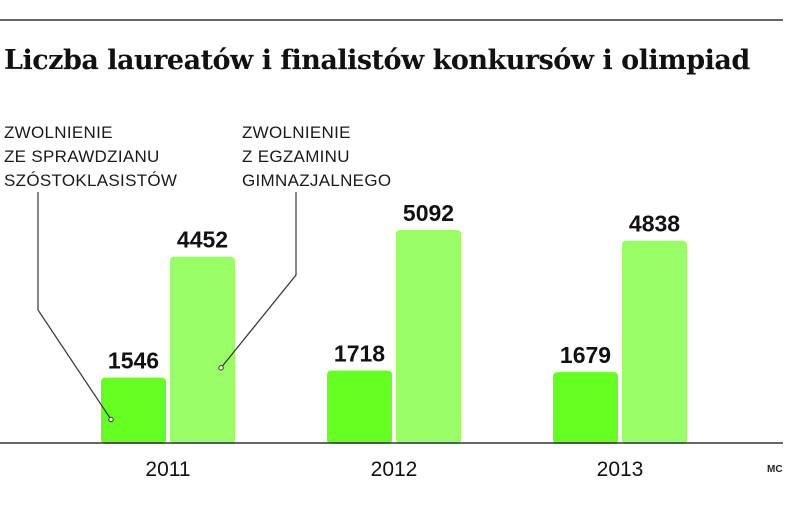 The width and height of the screenshot is (805, 522). Describe the element at coordinates (296, 132) in the screenshot. I see `series-2-annotation-line-1: ZWOLNIENIE` at that location.